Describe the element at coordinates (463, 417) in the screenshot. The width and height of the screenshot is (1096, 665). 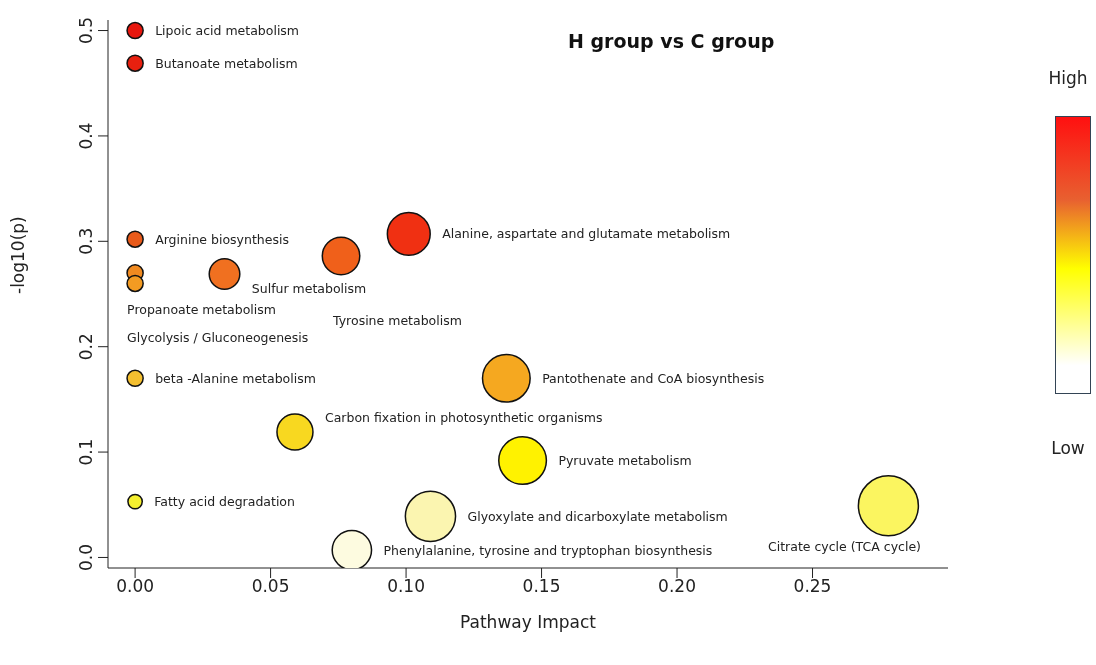
I see `data-label: Carbon fixation in photosynthetic organisms` at that location.